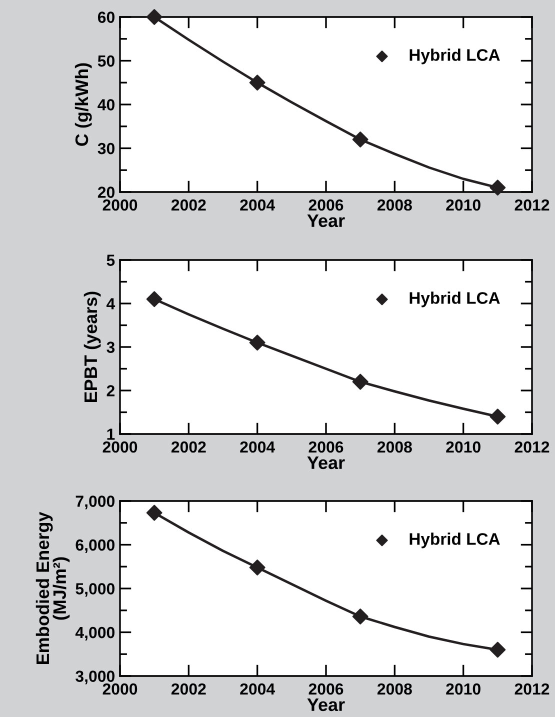 The width and height of the screenshot is (555, 717). I want to click on y-tick-label: 20, so click(106, 192).